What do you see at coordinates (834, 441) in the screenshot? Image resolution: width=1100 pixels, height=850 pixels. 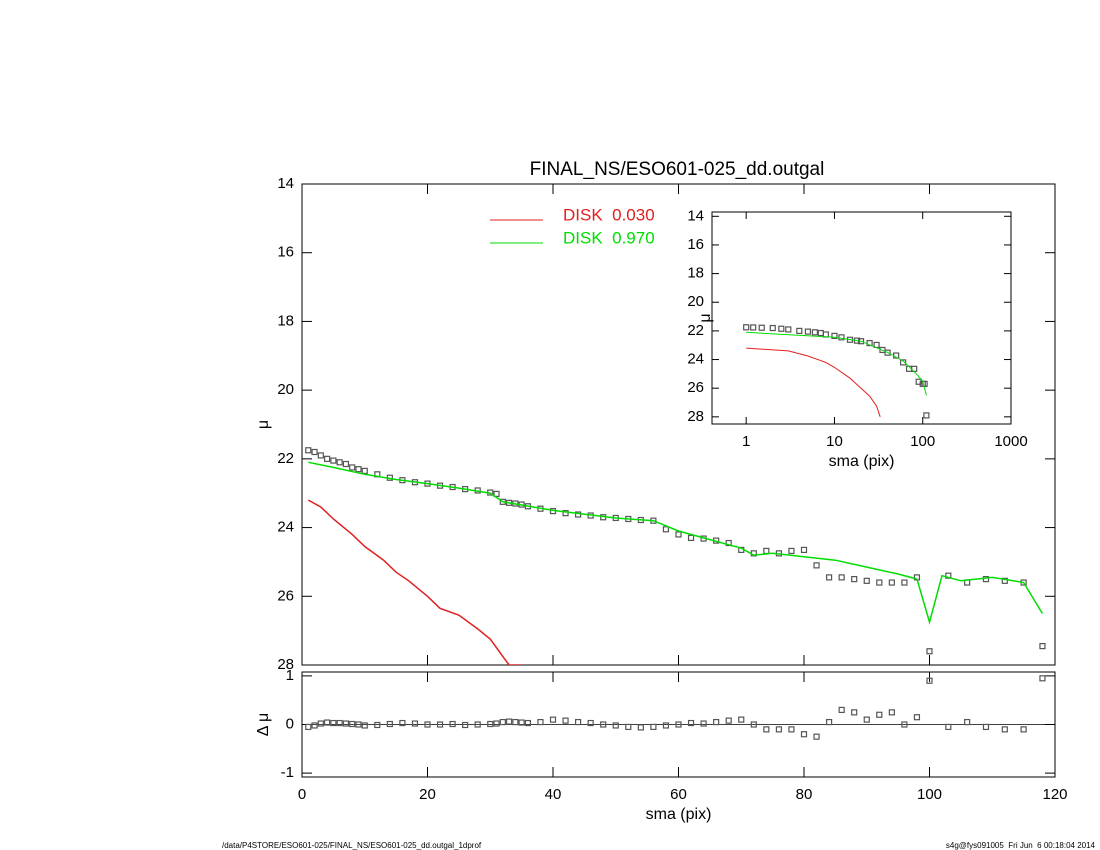 I see `x-tick-label: 10` at bounding box center [834, 441].